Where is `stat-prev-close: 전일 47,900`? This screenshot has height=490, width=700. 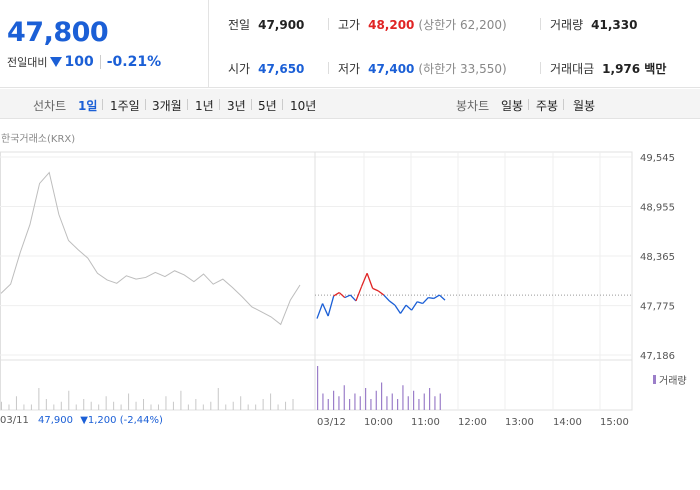
stat-prev-close: 전일 47,900 is located at coordinates (266, 24).